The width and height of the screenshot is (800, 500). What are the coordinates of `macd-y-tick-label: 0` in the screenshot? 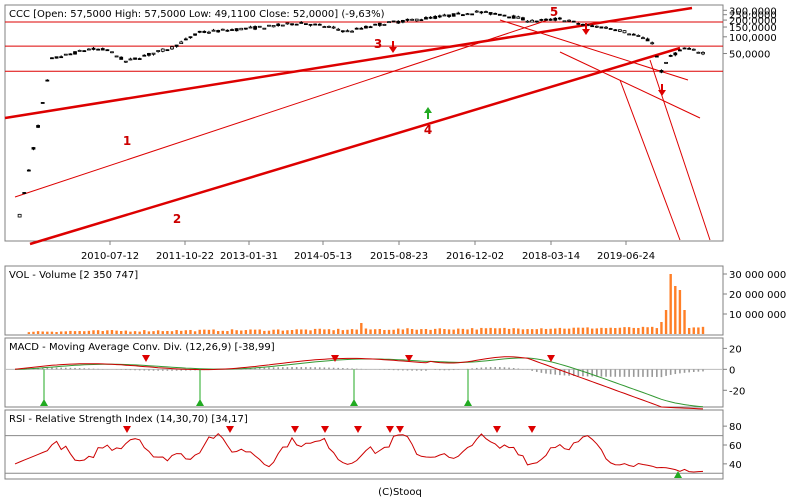 It's located at (732, 370).